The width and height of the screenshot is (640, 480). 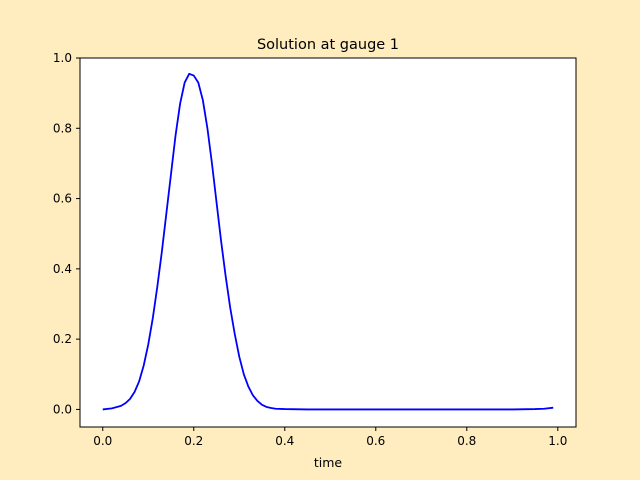 I want to click on x-axis-label: time, so click(x=328, y=462).